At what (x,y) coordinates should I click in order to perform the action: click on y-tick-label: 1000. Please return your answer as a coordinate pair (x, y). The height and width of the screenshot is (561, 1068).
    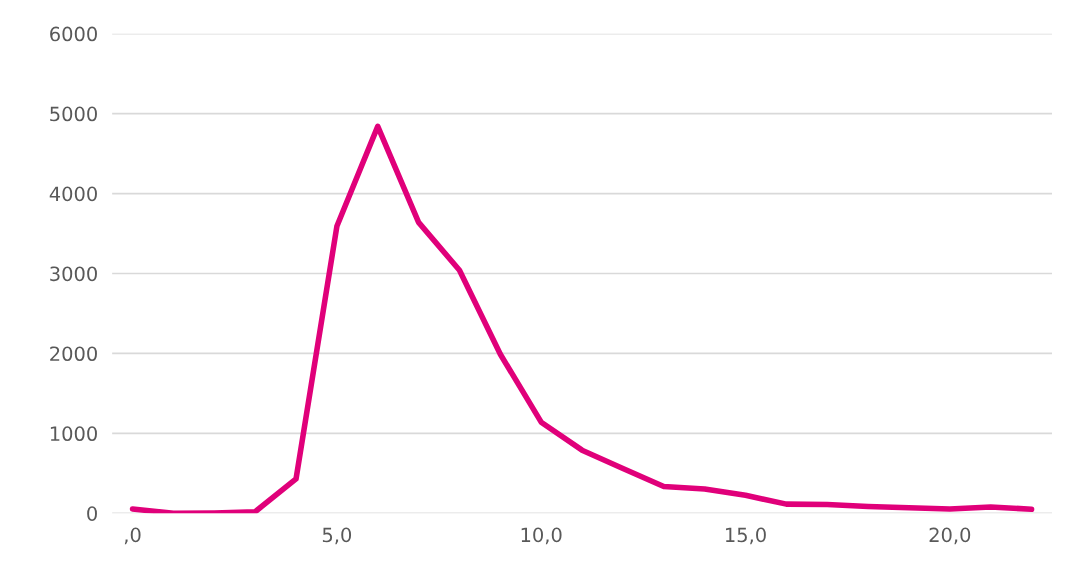
    Looking at the image, I should click on (73, 434).